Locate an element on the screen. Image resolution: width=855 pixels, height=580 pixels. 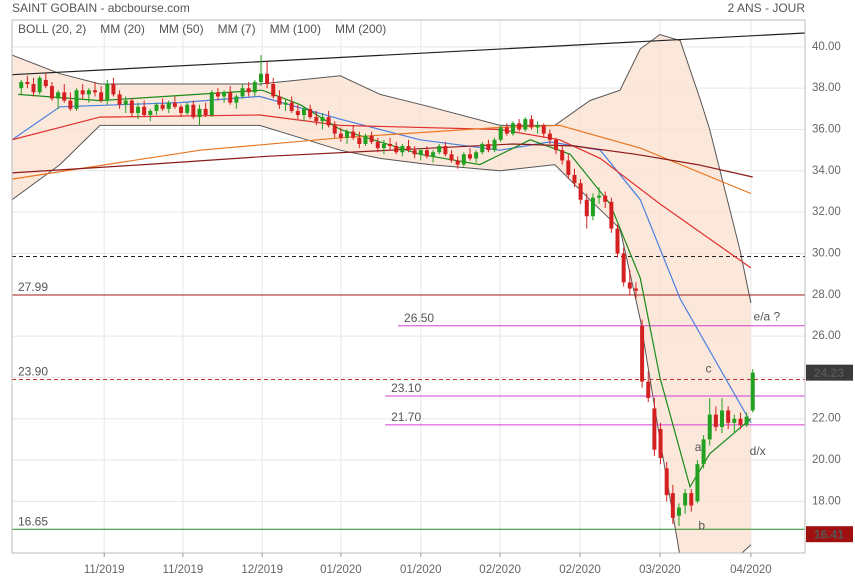
x-tick-label: 12/2019 is located at coordinates (262, 570).